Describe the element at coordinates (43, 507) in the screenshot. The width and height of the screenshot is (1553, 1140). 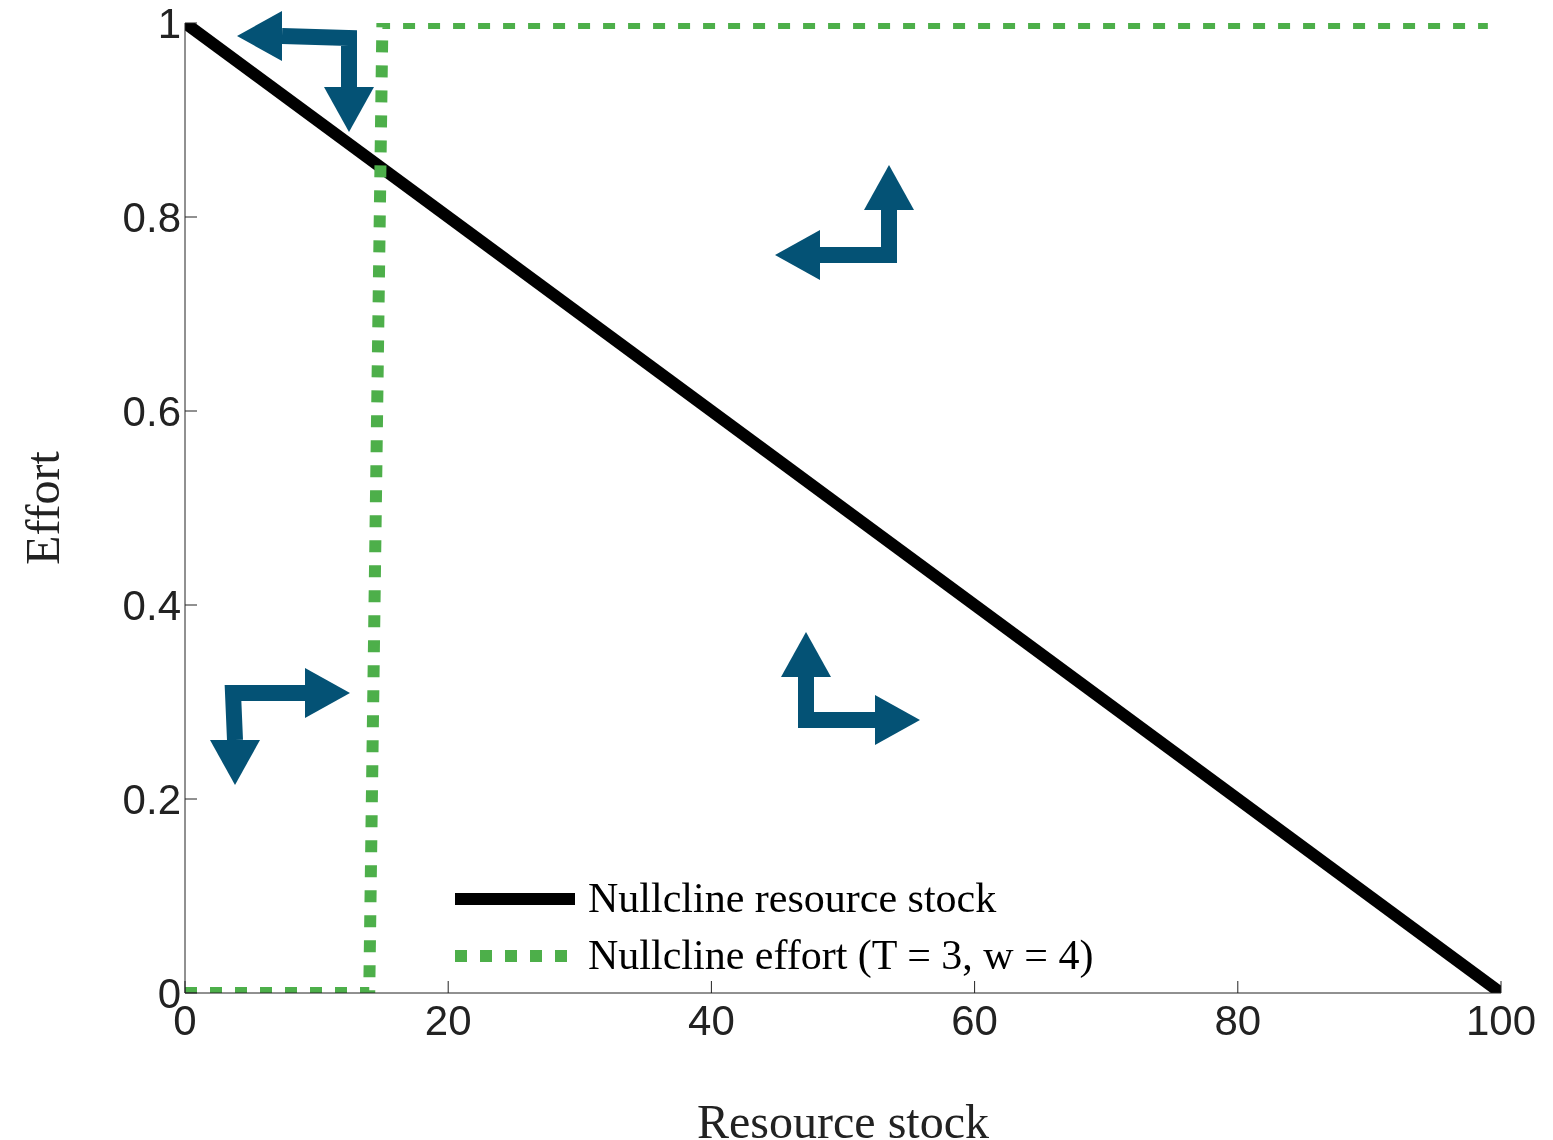
I see `y-axis-title: Effort` at that location.